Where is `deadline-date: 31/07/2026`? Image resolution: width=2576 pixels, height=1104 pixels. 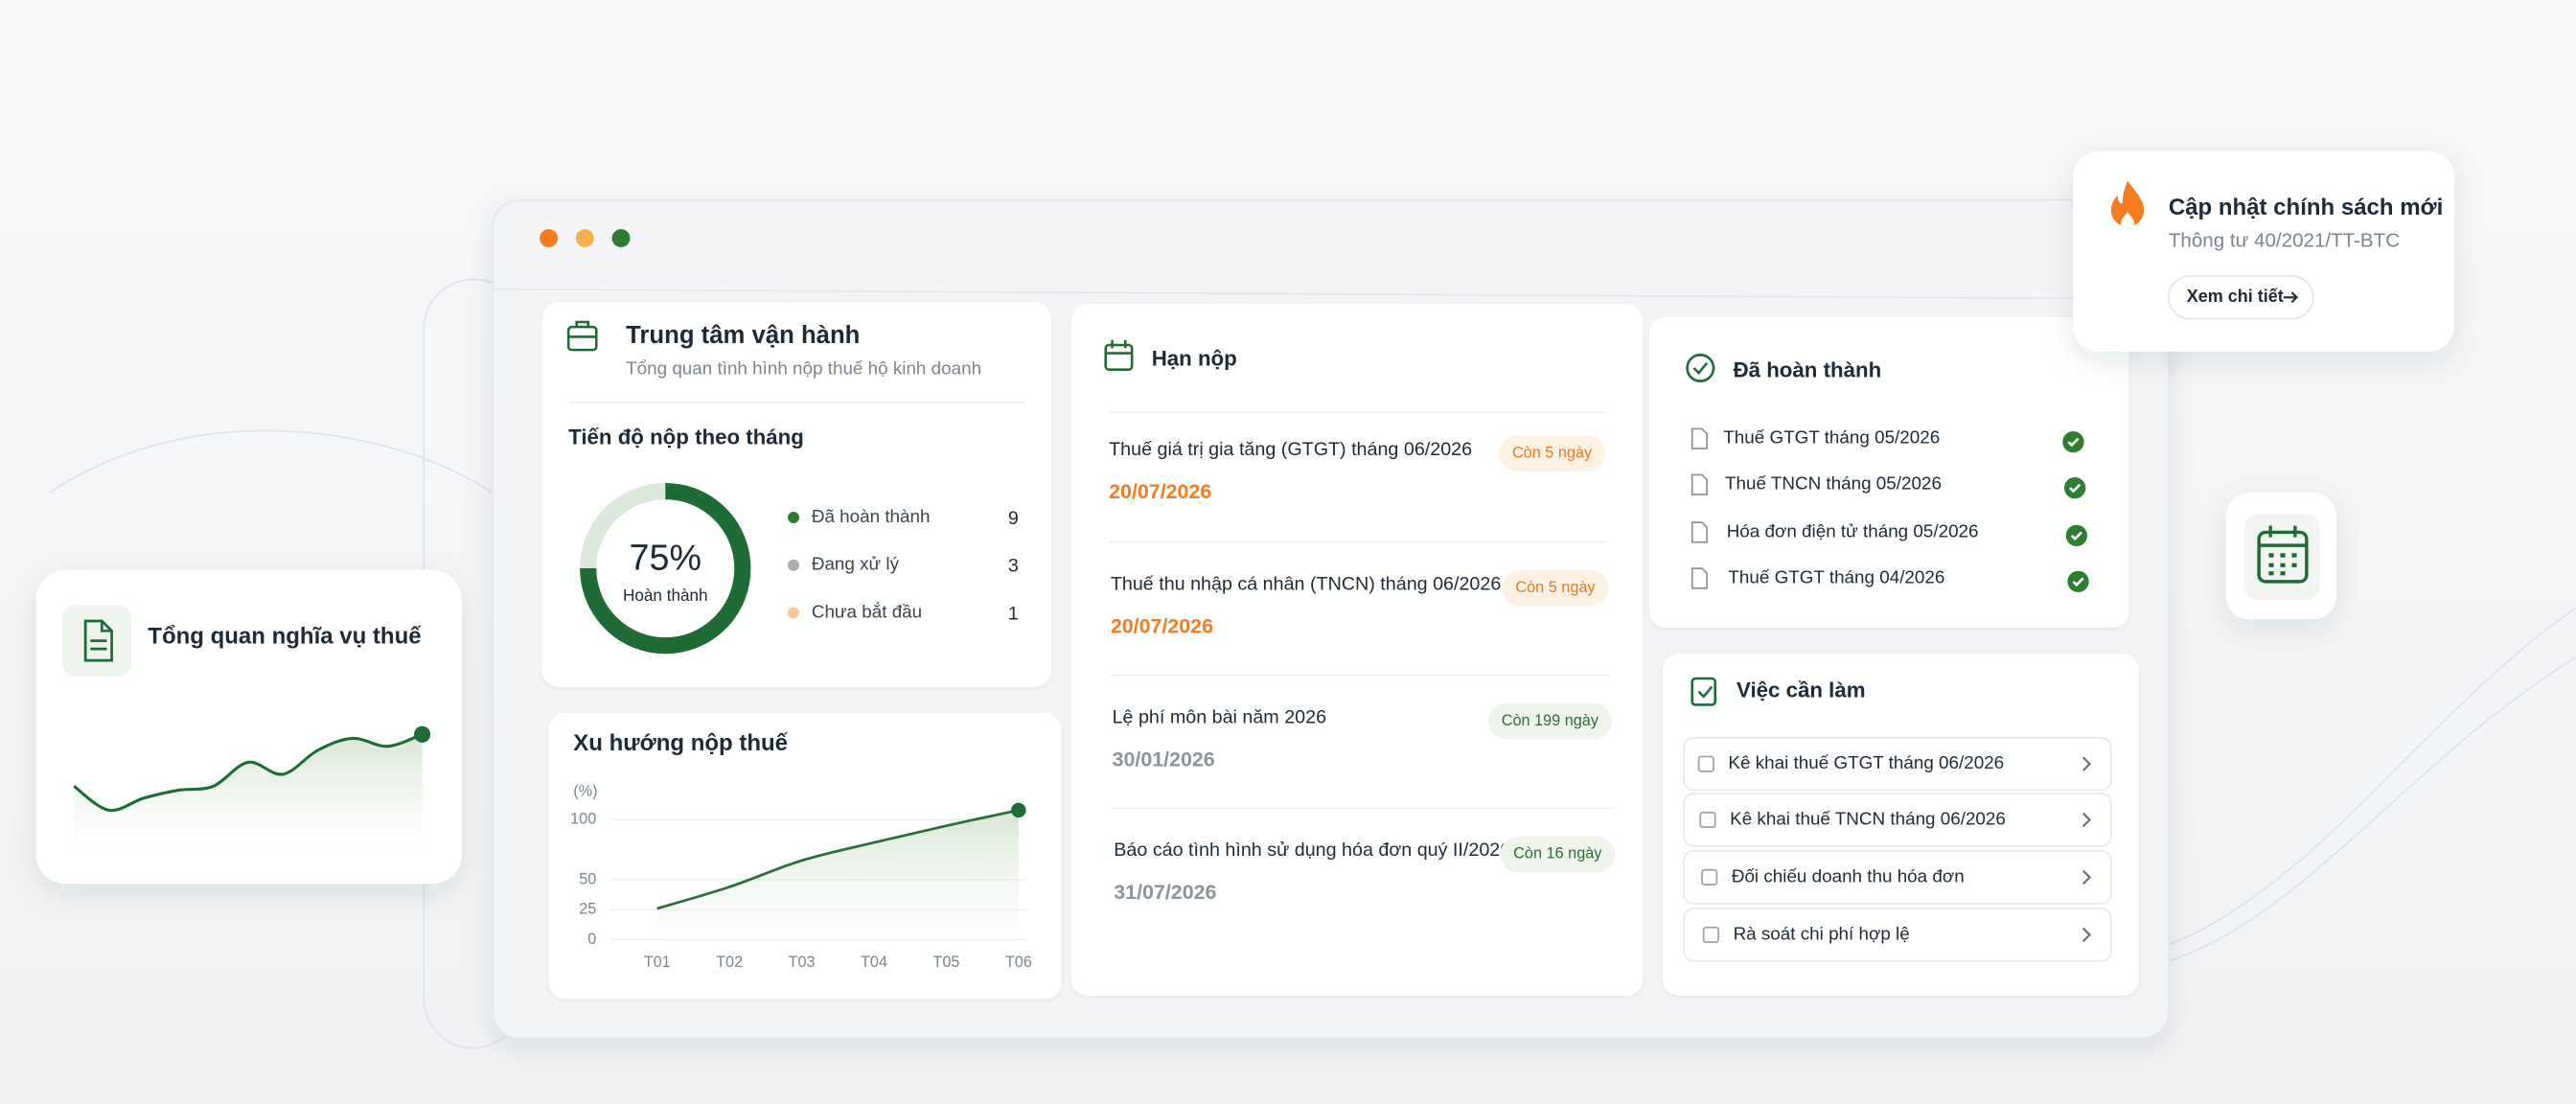
deadline-date: 31/07/2026 is located at coordinates (1165, 892).